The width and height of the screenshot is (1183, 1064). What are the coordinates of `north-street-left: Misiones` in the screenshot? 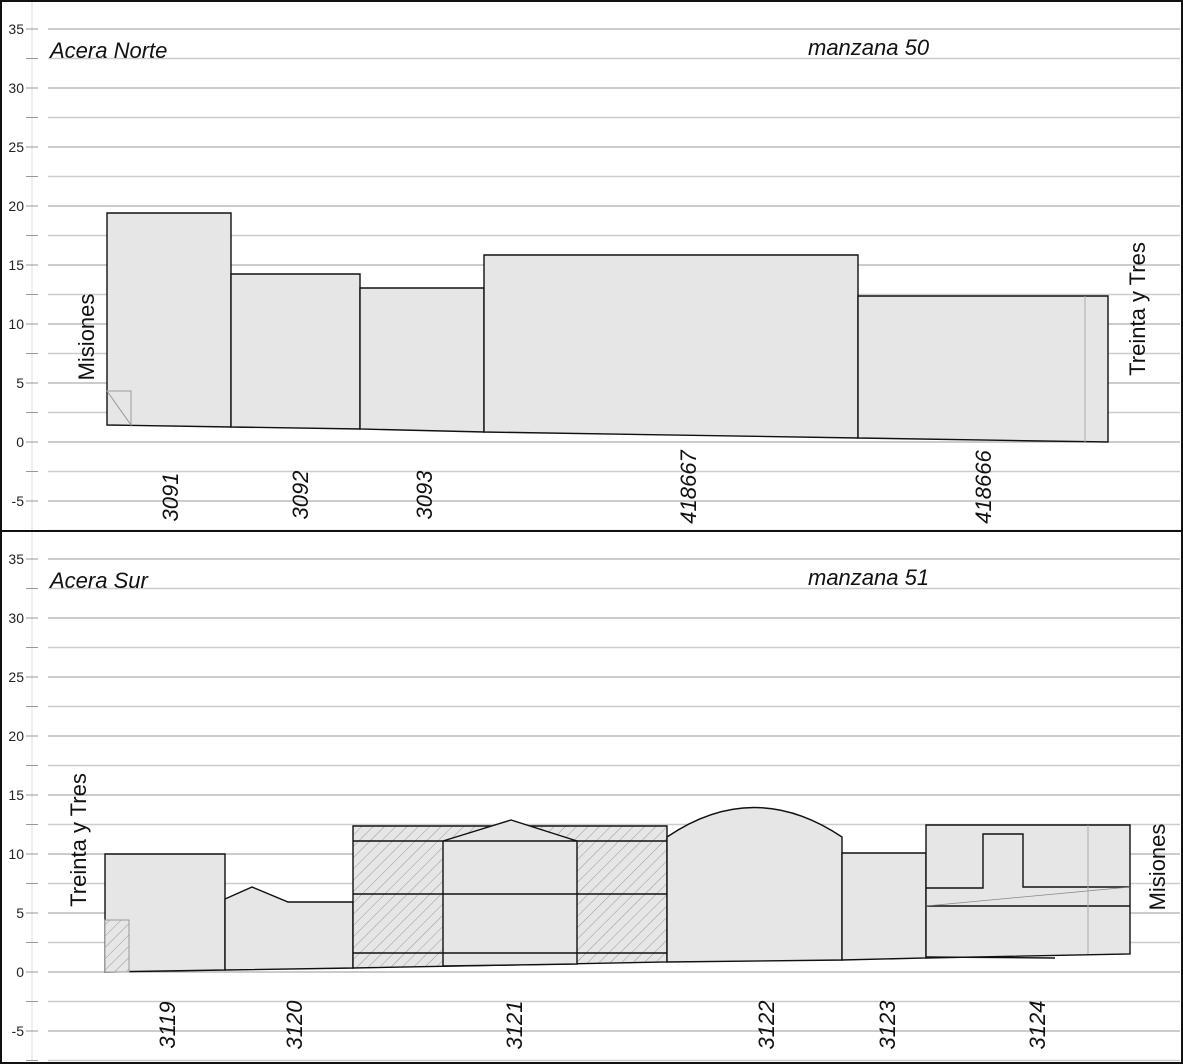 It's located at (86, 337).